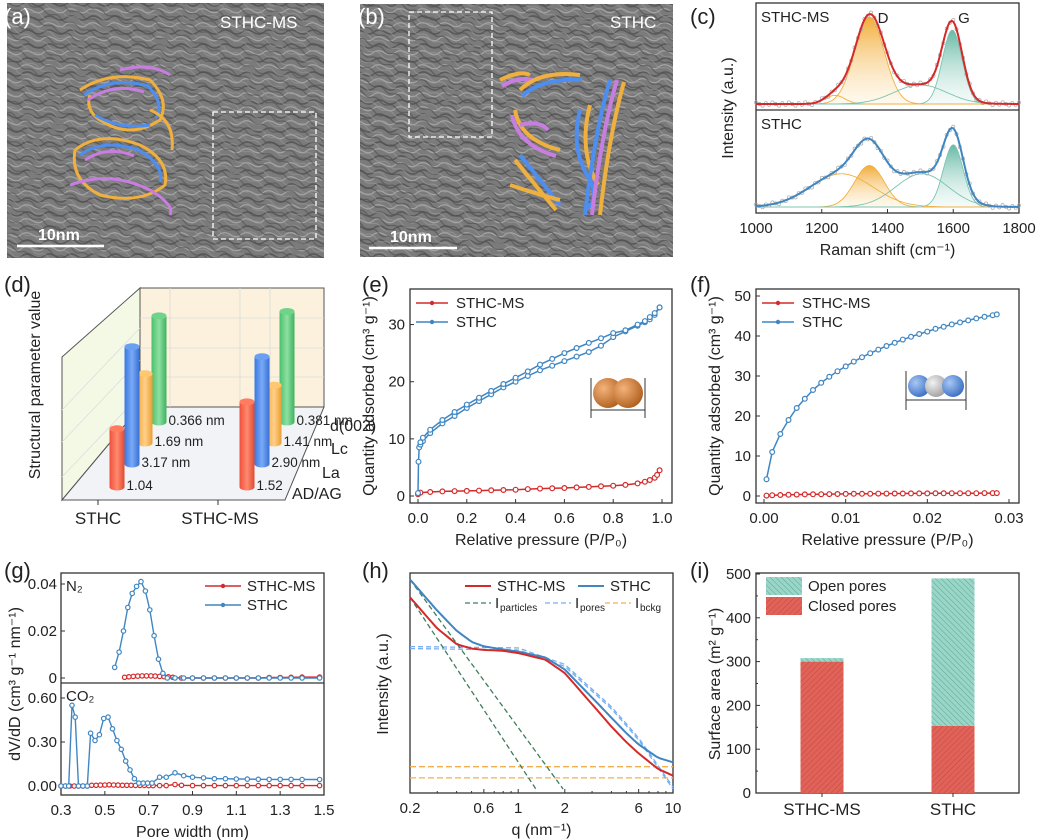  I want to click on x-tick-label: 1.1, so click(236, 810).